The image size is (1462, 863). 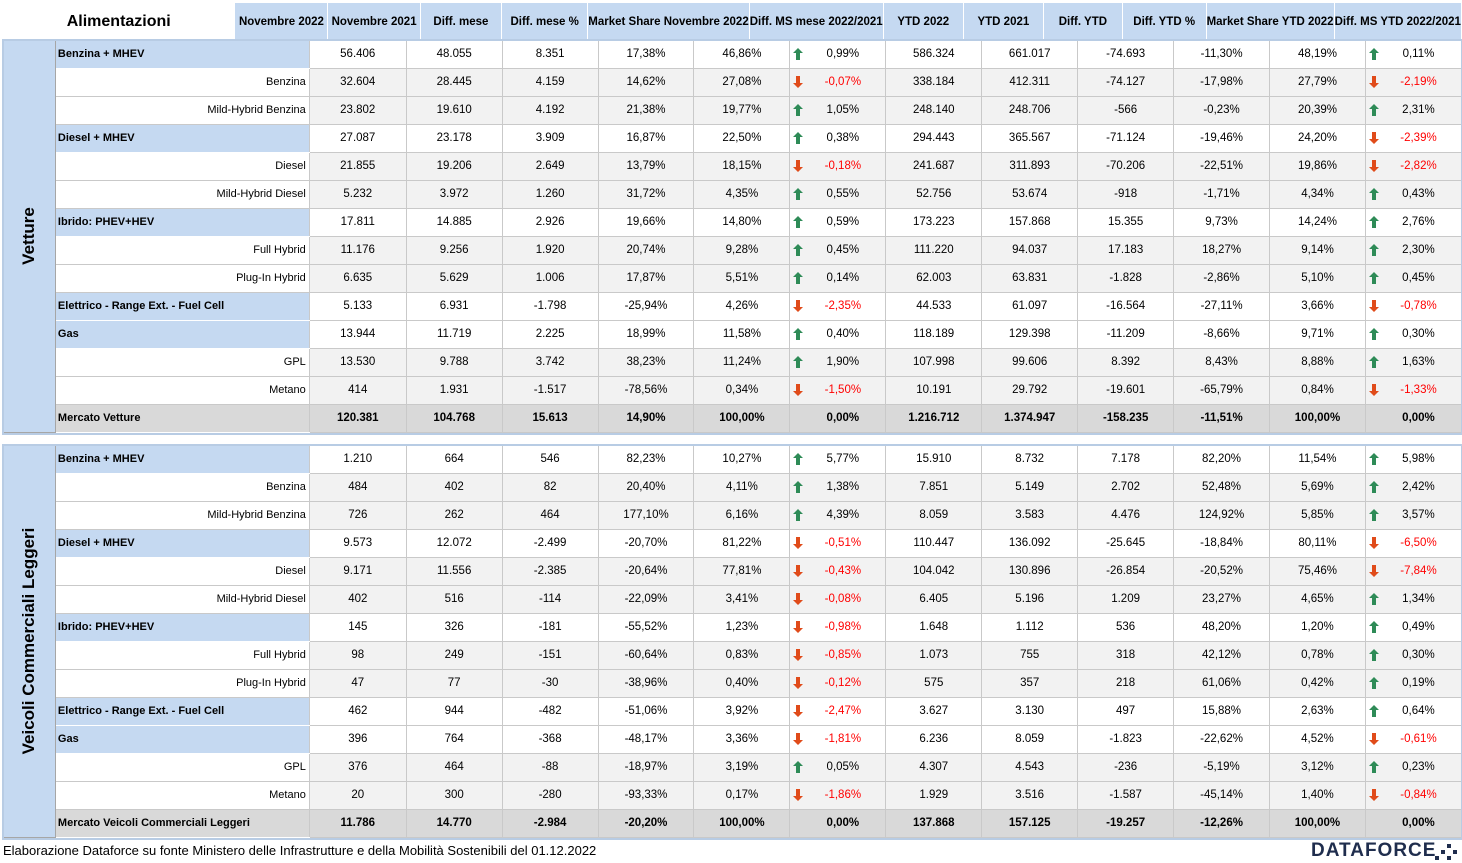 What do you see at coordinates (29, 641) in the screenshot?
I see `section-label: Veicoli Commerciali Leggeri` at bounding box center [29, 641].